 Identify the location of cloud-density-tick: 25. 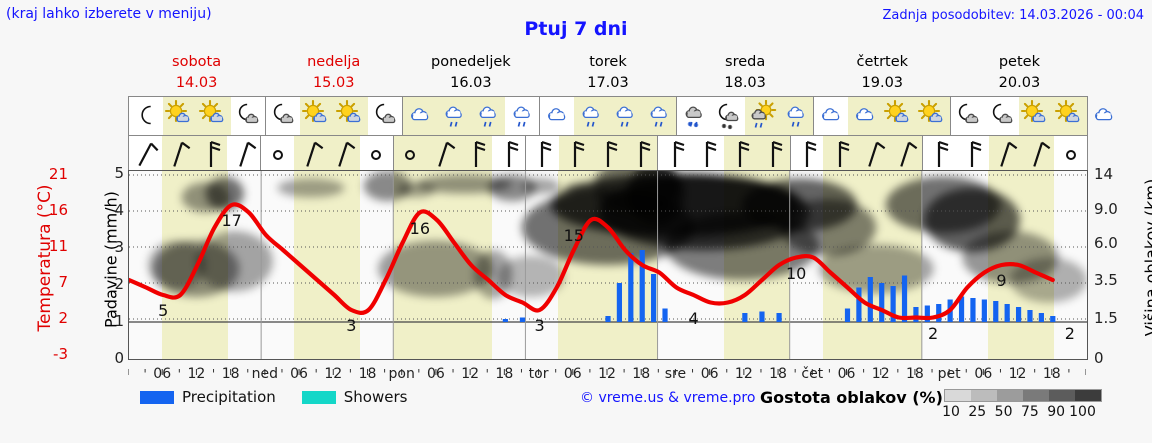
(977, 412).